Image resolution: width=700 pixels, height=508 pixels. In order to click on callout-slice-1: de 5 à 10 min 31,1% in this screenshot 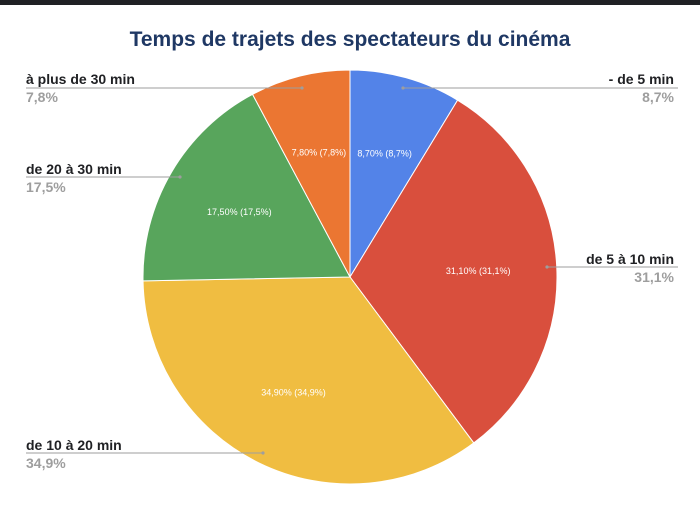, I will do `click(630, 268)`.